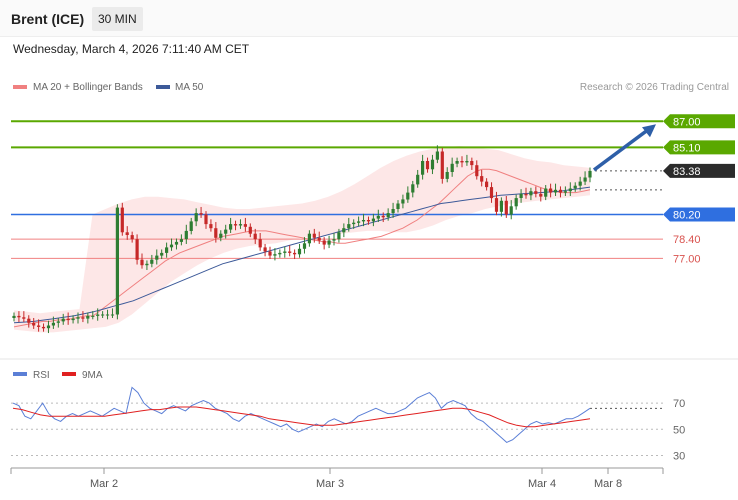 The height and width of the screenshot is (500, 738). I want to click on rsi-ma9-line, so click(301, 417).